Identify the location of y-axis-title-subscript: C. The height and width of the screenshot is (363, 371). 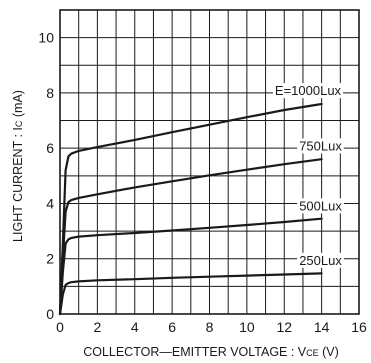
(19, 123).